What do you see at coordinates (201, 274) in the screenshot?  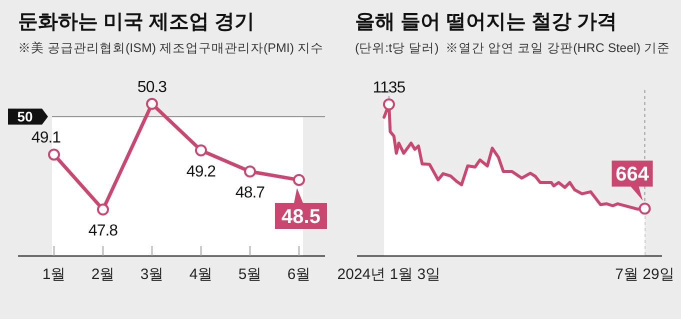 I see `x-tick-label: 4월` at bounding box center [201, 274].